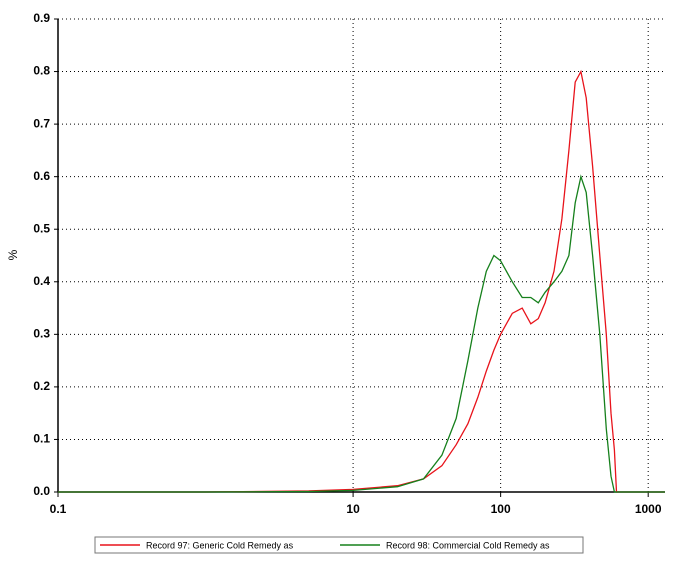 Image resolution: width=686 pixels, height=574 pixels. Describe the element at coordinates (41, 71) in the screenshot. I see `y-tick-label: 0.8` at that location.